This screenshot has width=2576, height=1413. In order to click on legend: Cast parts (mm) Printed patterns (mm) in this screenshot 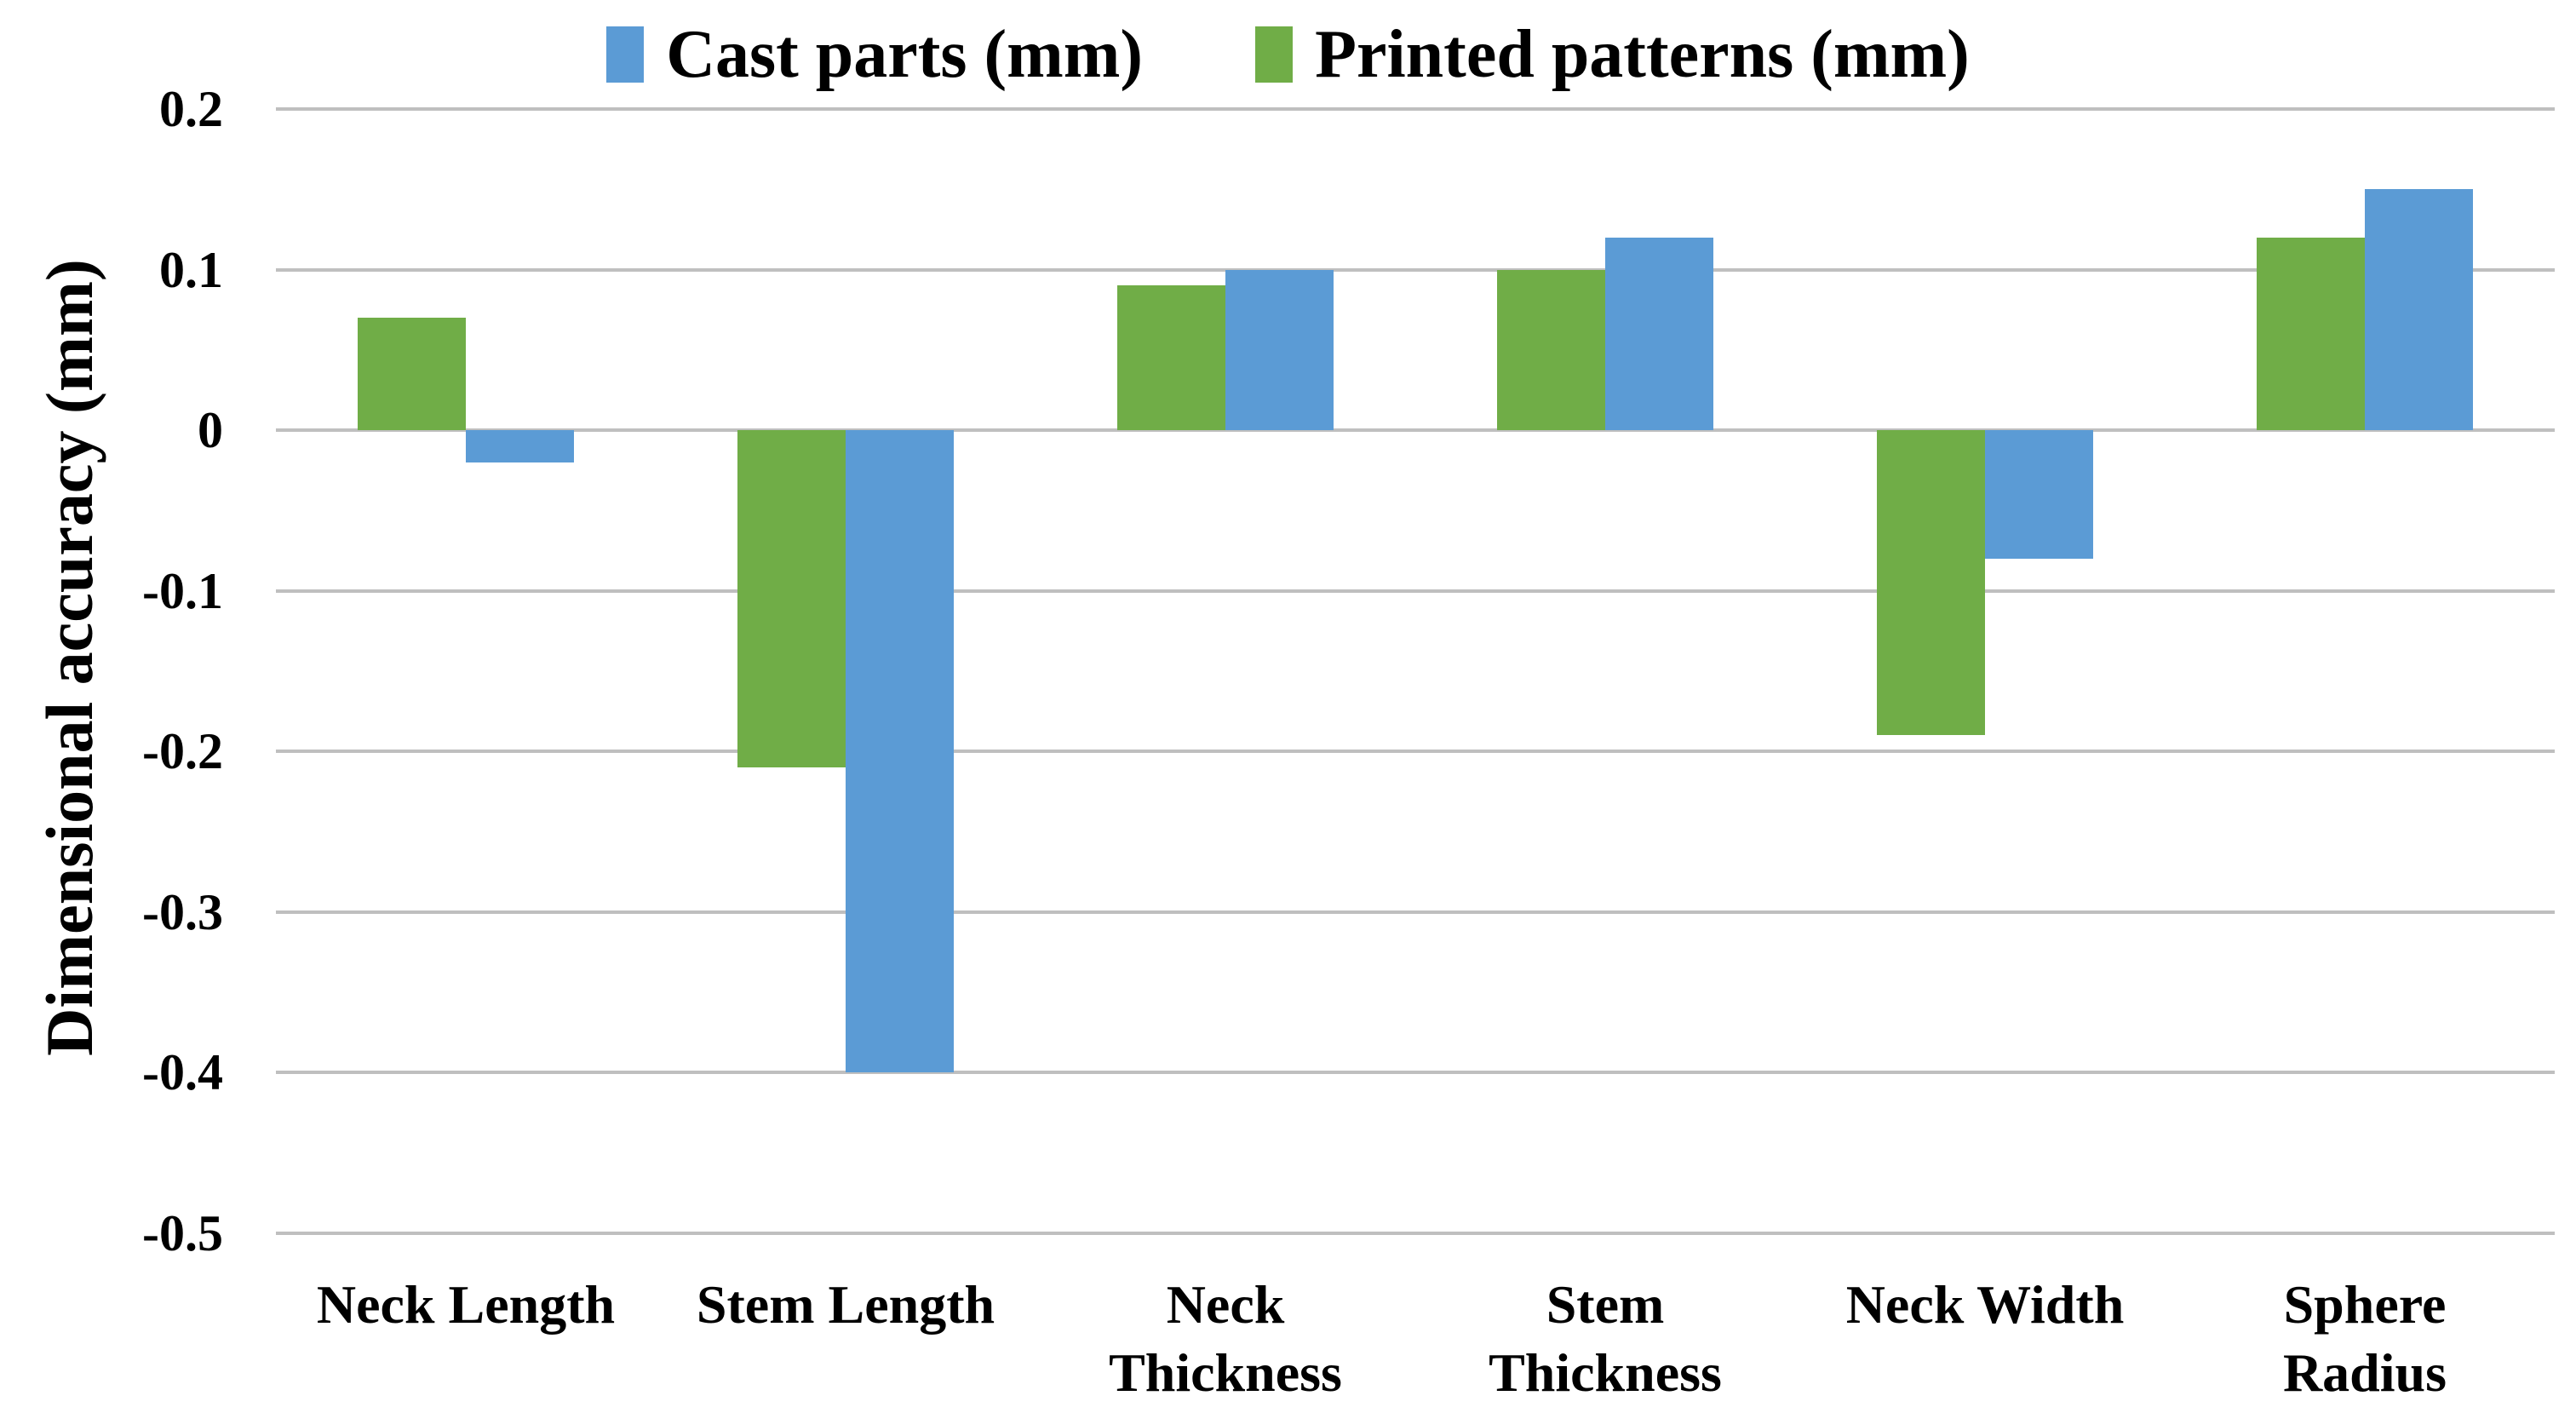, I will do `click(1288, 54)`.